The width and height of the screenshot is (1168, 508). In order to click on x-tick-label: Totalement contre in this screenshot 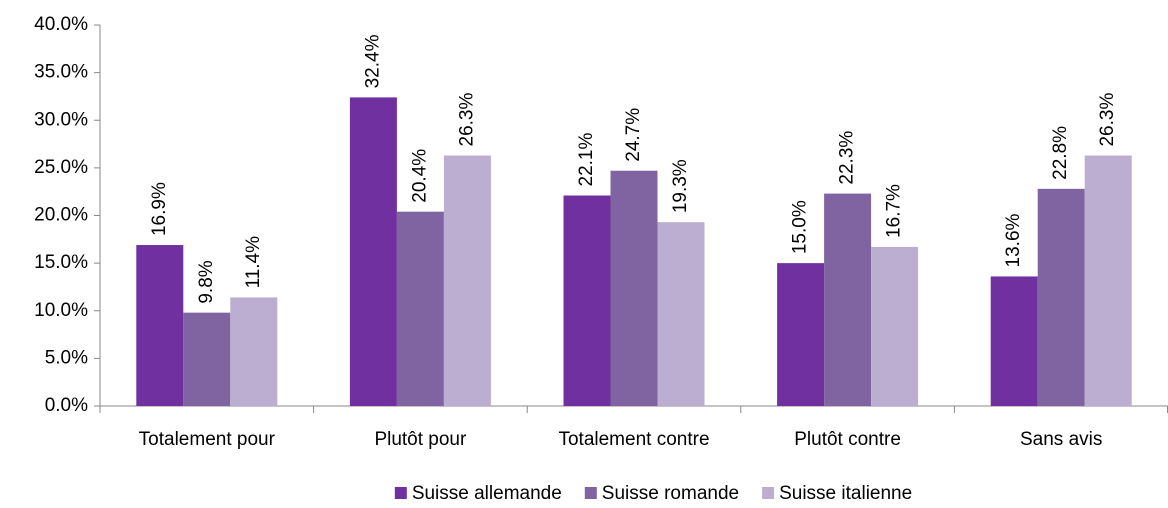, I will do `click(633, 439)`.